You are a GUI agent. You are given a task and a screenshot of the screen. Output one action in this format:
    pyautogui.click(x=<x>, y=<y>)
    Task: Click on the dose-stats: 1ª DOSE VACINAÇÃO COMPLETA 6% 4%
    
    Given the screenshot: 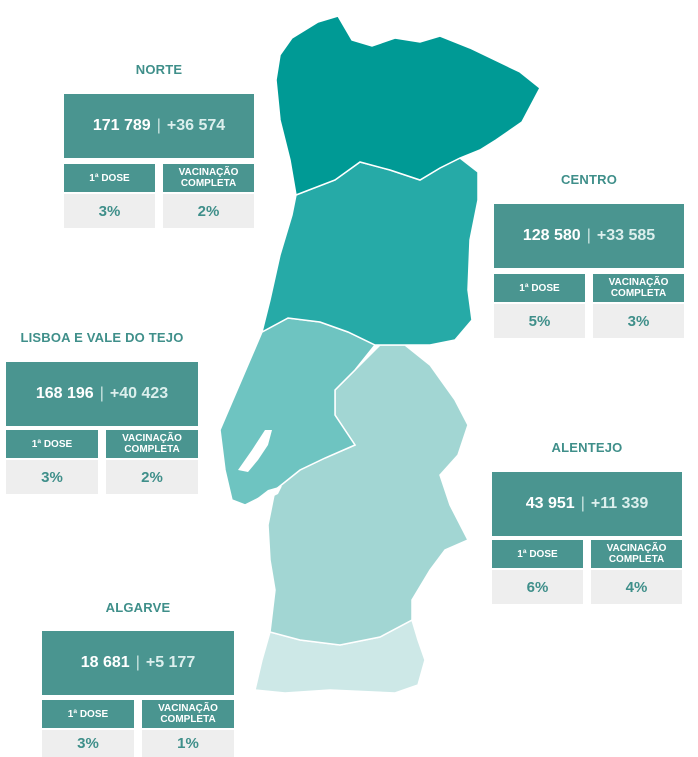 What is the action you would take?
    pyautogui.click(x=587, y=572)
    